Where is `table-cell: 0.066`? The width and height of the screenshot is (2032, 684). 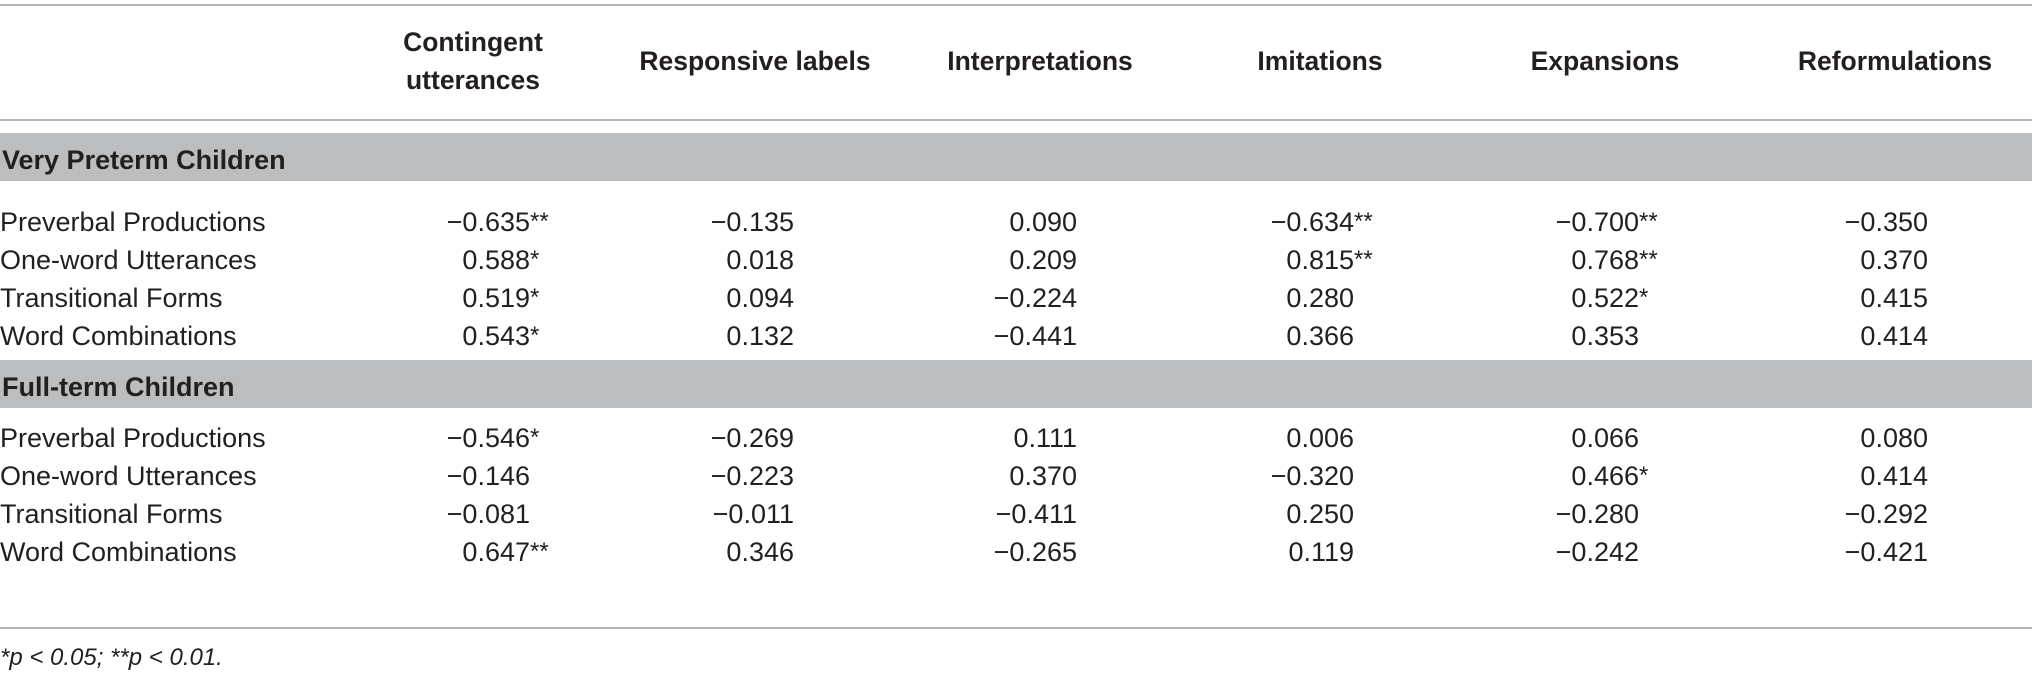
table-cell: 0.066 is located at coordinates (1617, 438).